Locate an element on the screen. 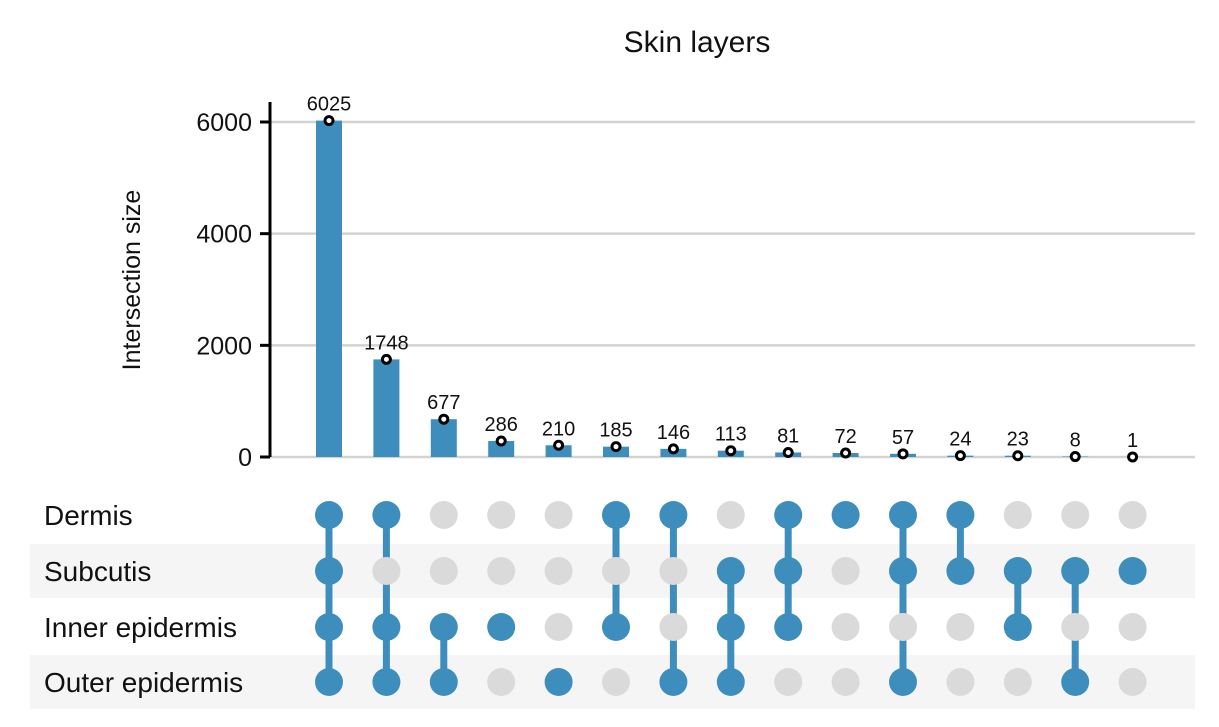 This screenshot has height=727, width=1219. y-axis: 0 2000 4000 6000 is located at coordinates (234, 287).